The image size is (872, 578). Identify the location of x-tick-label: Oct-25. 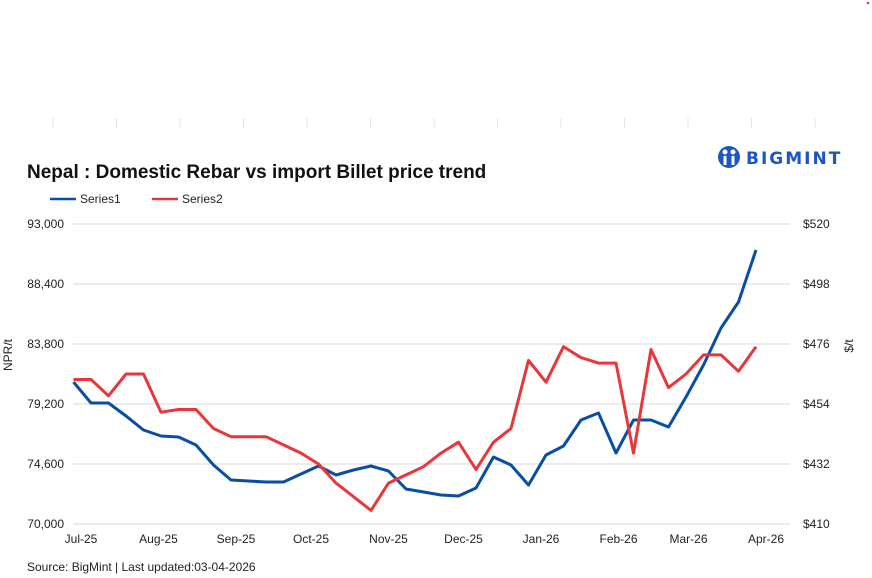
(311, 539).